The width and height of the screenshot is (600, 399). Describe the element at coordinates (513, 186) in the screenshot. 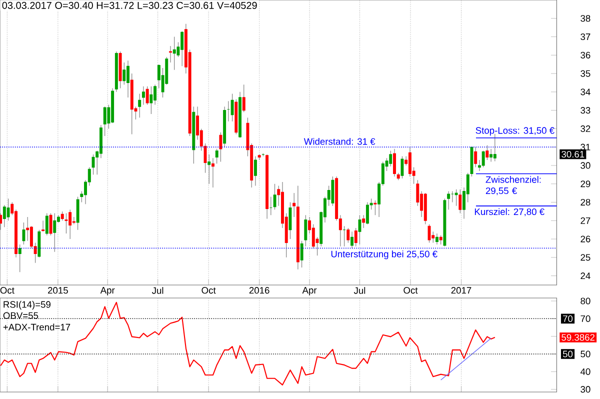

I see `ref-line-label: Zwischenziel: 29,55 €` at that location.